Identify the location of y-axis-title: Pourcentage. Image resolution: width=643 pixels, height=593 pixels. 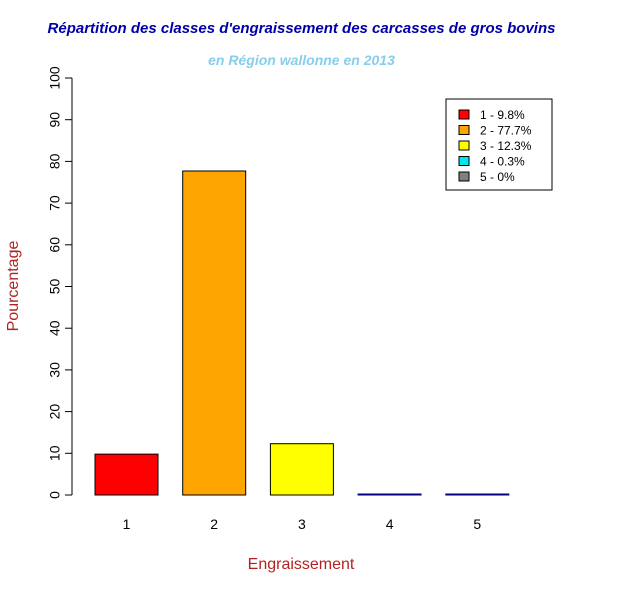
(13, 286).